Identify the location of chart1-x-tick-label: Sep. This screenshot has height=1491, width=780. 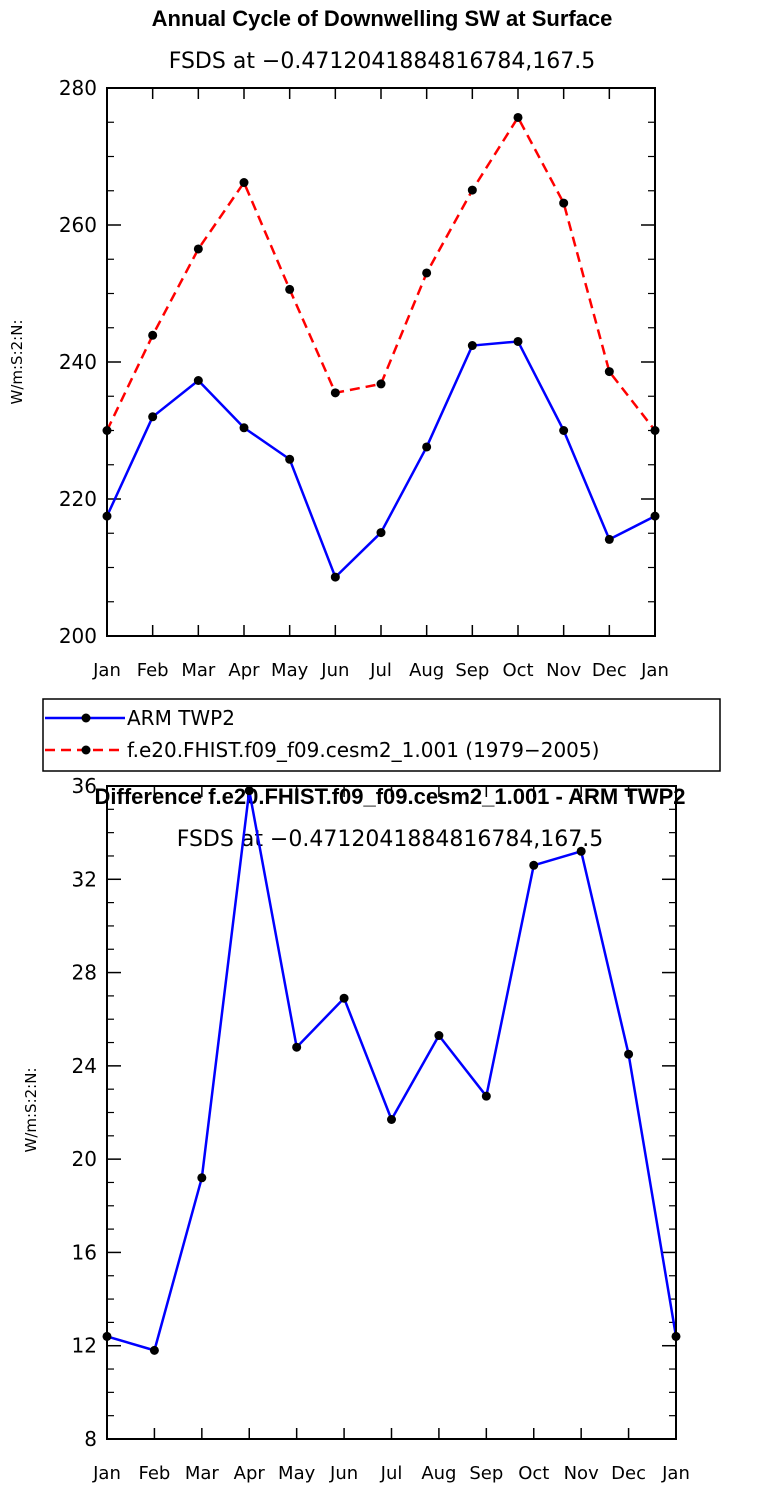
(472, 670).